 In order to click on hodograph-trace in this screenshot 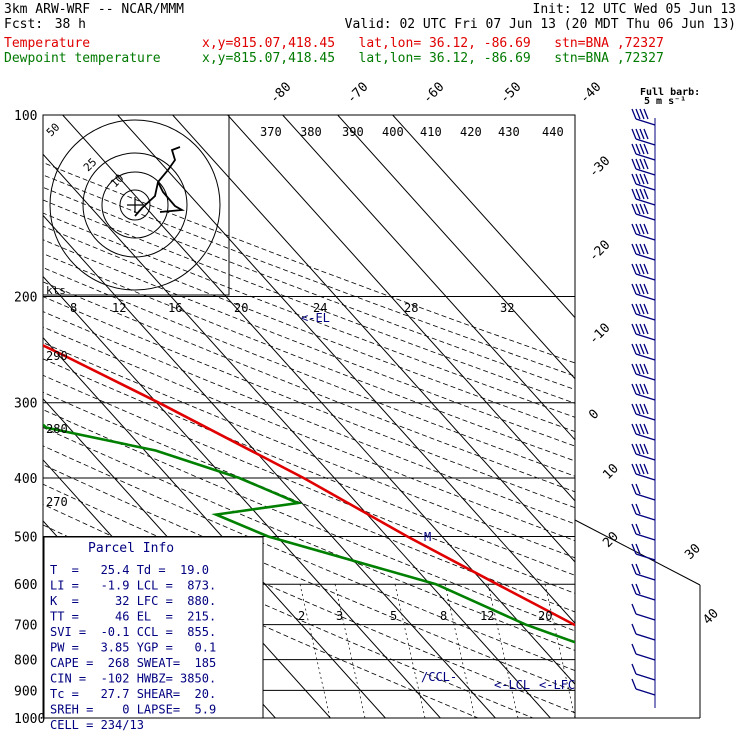, I will do `click(159, 181)`.